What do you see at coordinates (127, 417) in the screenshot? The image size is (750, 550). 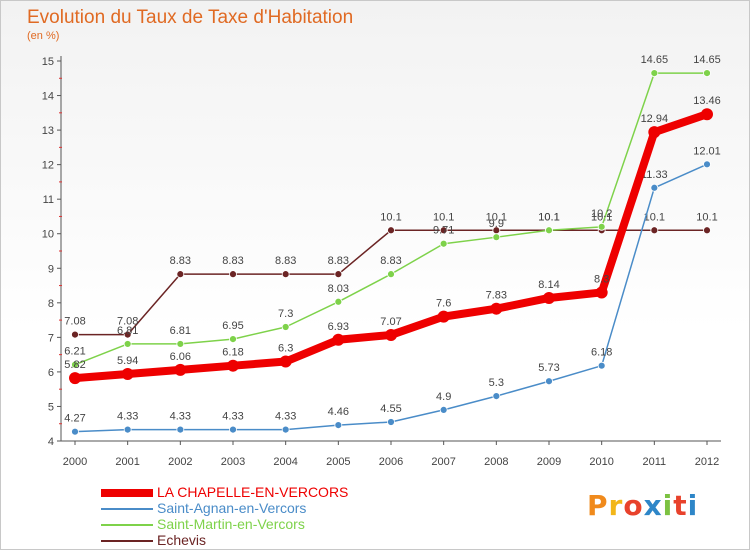 I see `data-label-saint-agnan-en-vercors-2001: 4.33` at bounding box center [127, 417].